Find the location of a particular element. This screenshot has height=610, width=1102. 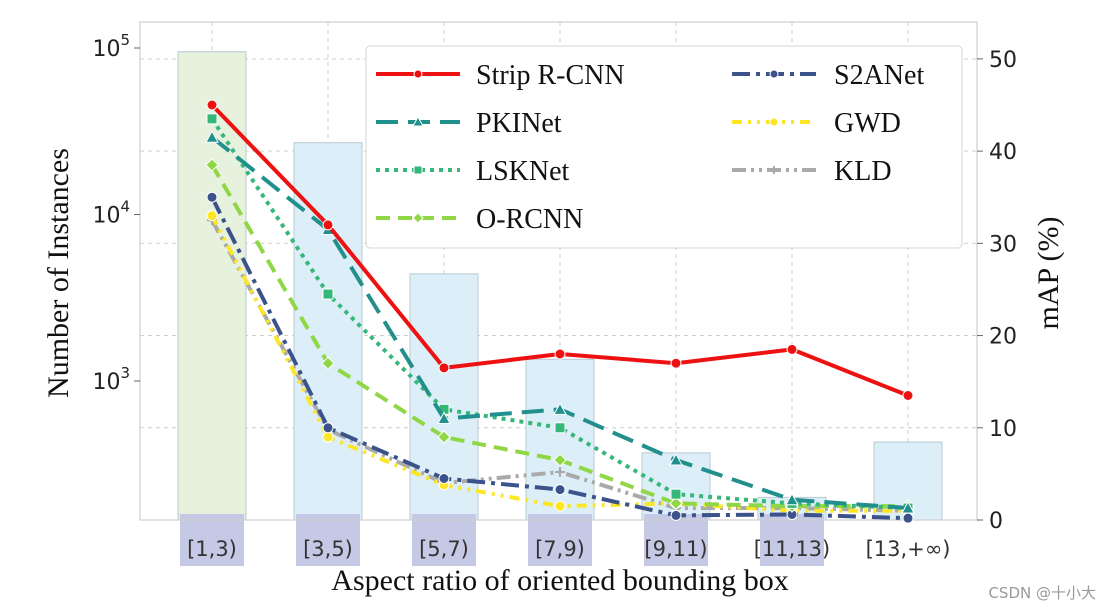

legend-marker-strip-r-cnn is located at coordinates (418, 74).